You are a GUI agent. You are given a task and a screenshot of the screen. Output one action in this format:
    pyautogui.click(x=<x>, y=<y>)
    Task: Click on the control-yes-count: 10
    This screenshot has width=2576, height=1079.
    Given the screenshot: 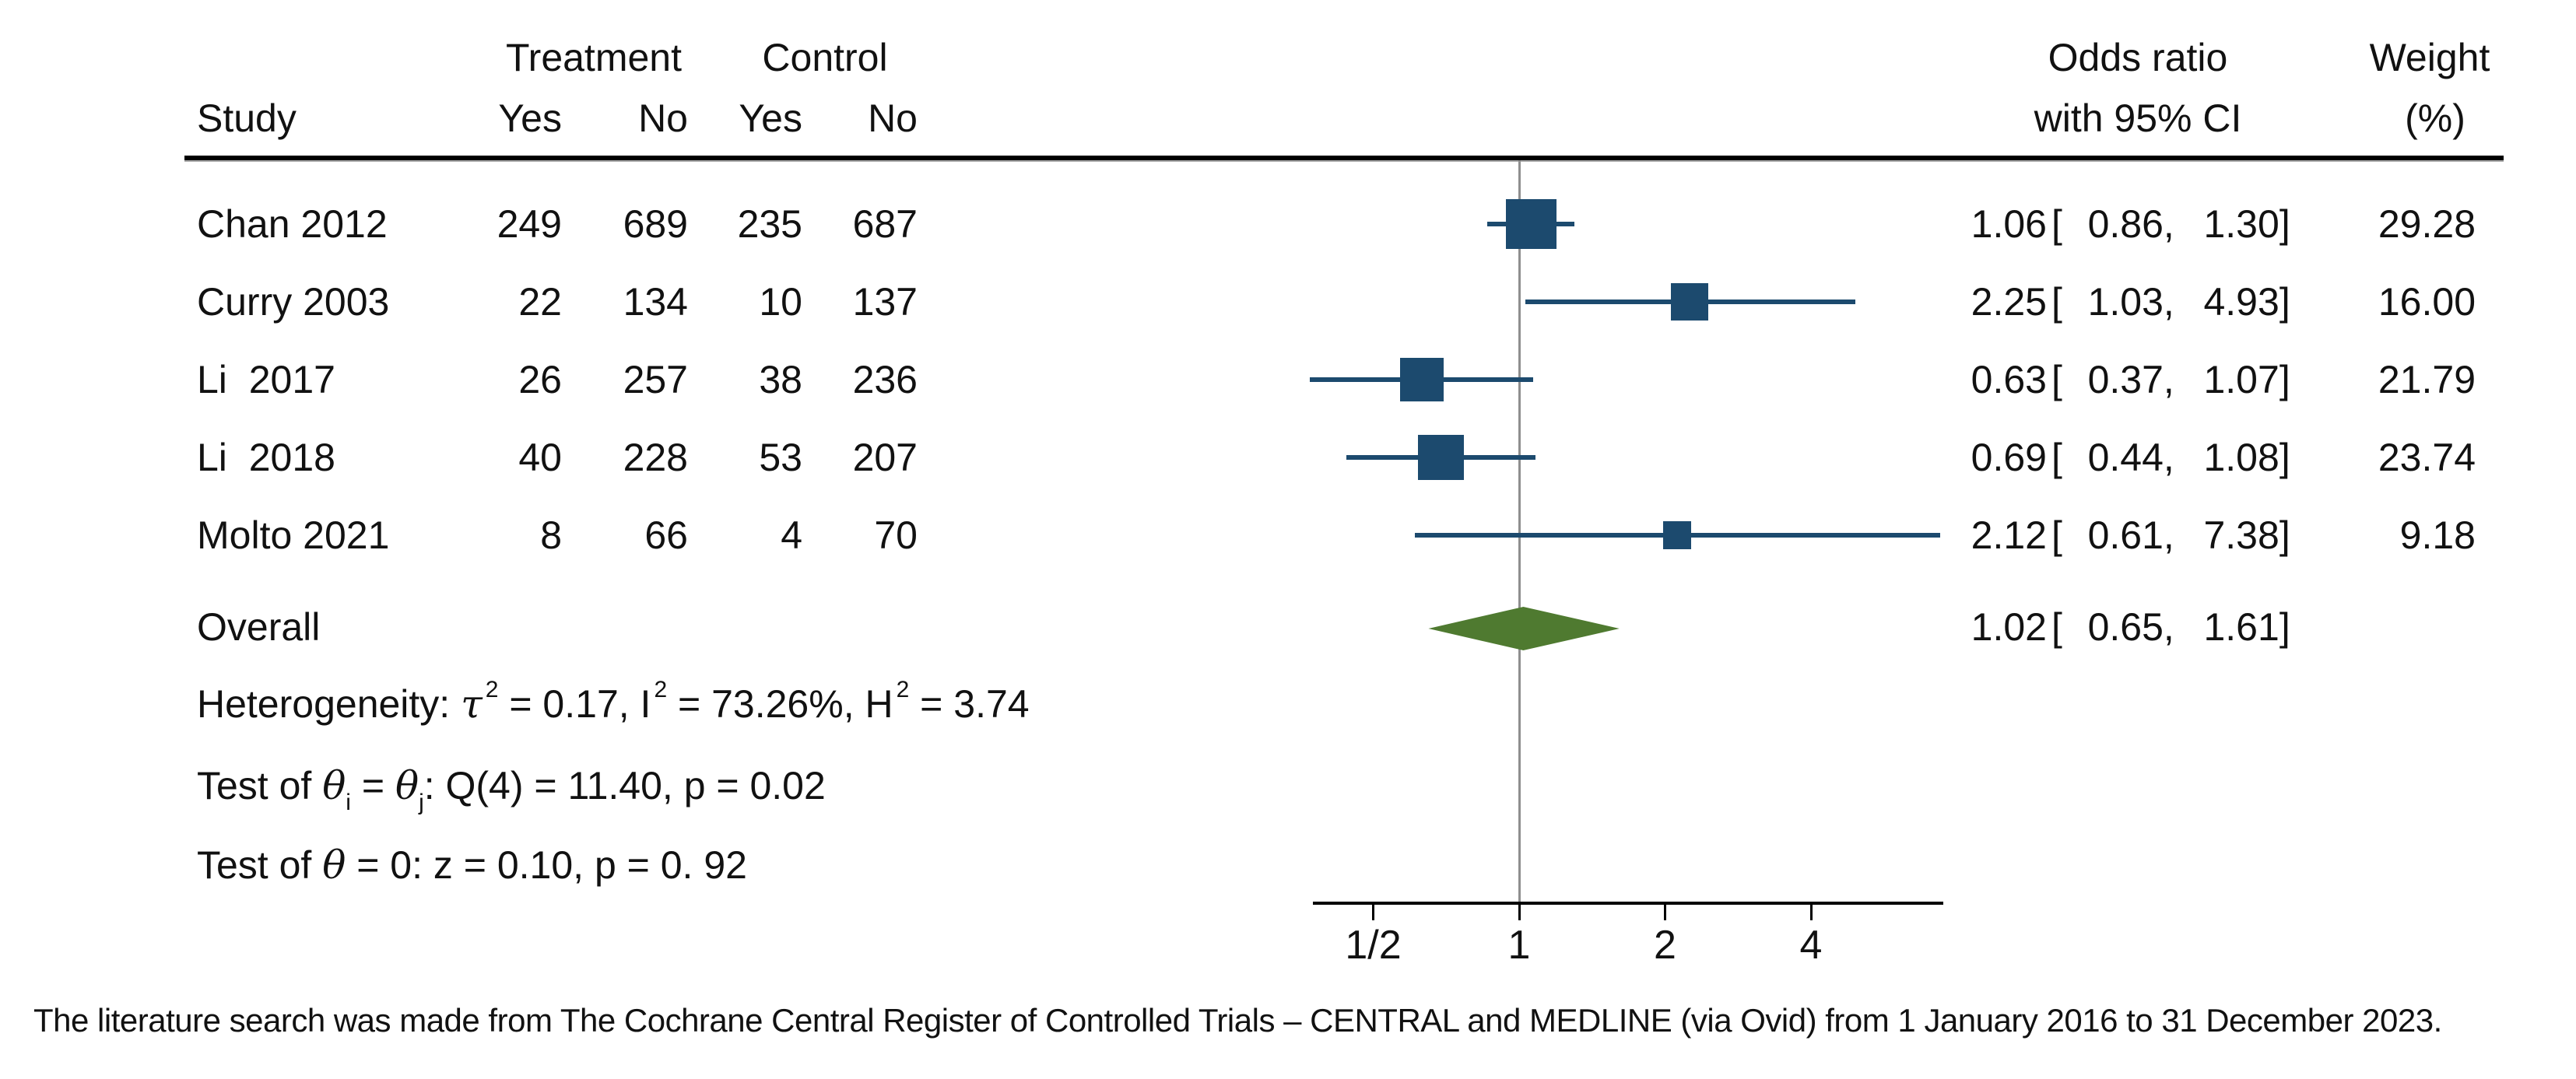 What is the action you would take?
    pyautogui.click(x=781, y=302)
    